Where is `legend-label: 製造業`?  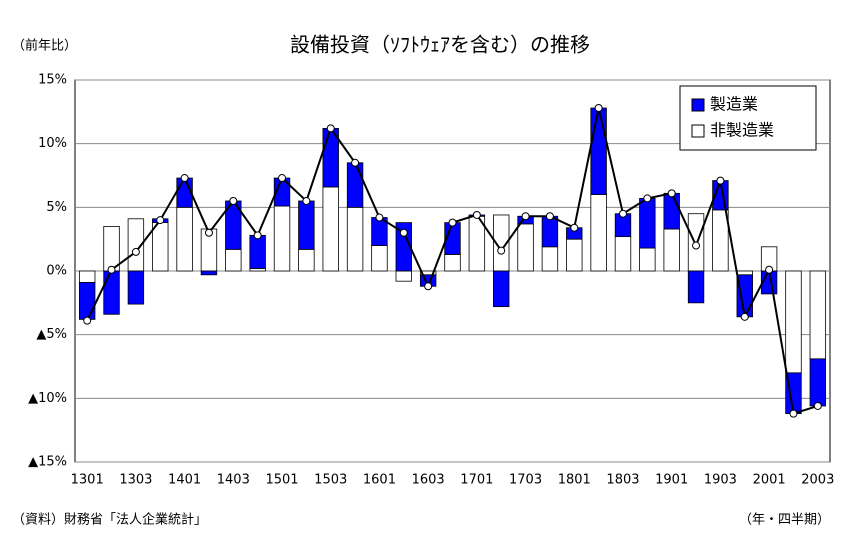
legend-label: 製造業 is located at coordinates (734, 104).